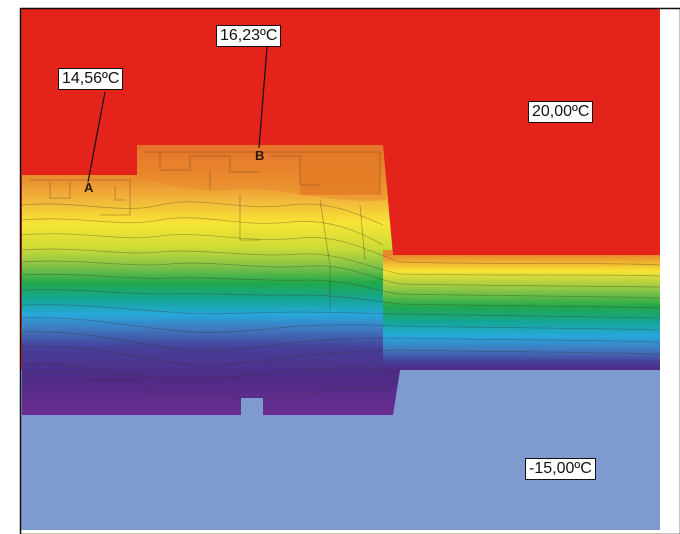  Describe the element at coordinates (263, 97) in the screenshot. I see `leader-line-b` at that location.